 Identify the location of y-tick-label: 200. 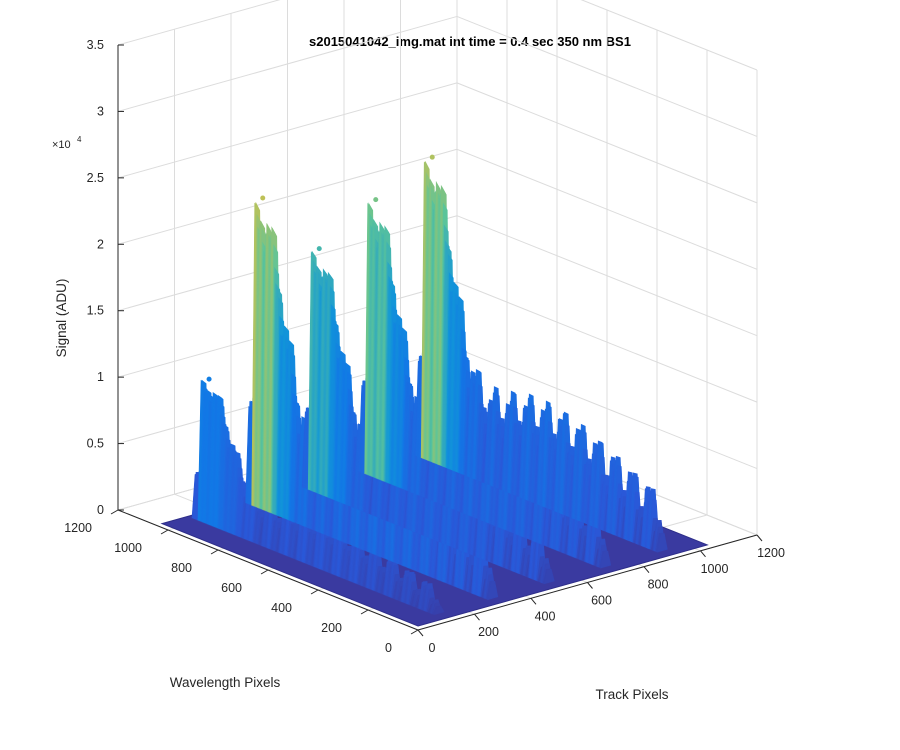
(331, 628).